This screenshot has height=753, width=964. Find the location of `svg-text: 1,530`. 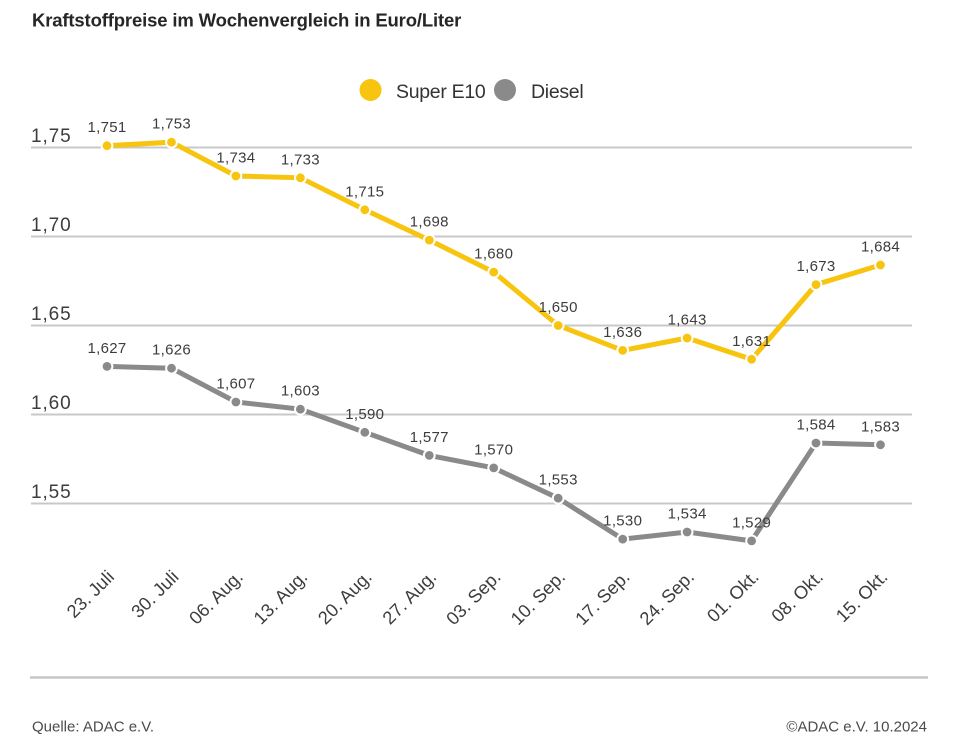

svg-text: 1,530 is located at coordinates (622, 521).